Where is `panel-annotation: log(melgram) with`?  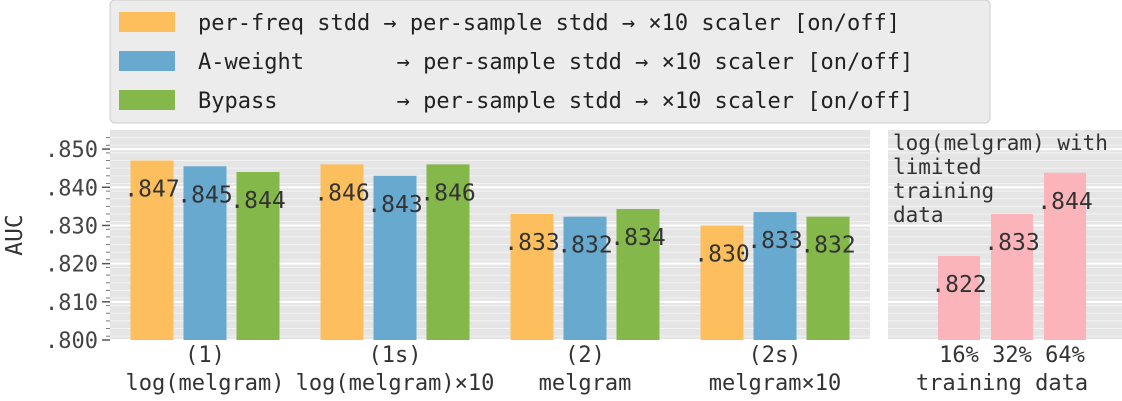 panel-annotation: log(melgram) with is located at coordinates (1000, 143).